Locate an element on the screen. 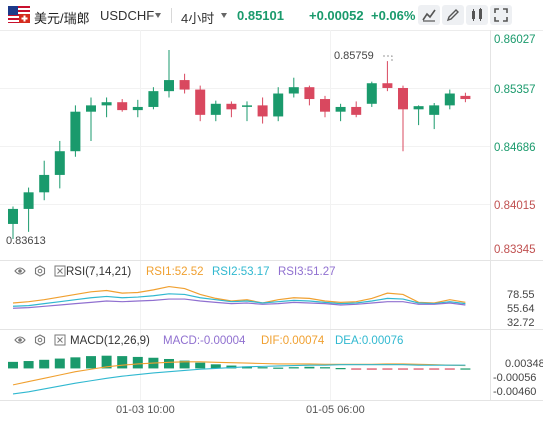 This screenshot has width=543, height=424. dif-value: DIF:0.00074 is located at coordinates (293, 341).